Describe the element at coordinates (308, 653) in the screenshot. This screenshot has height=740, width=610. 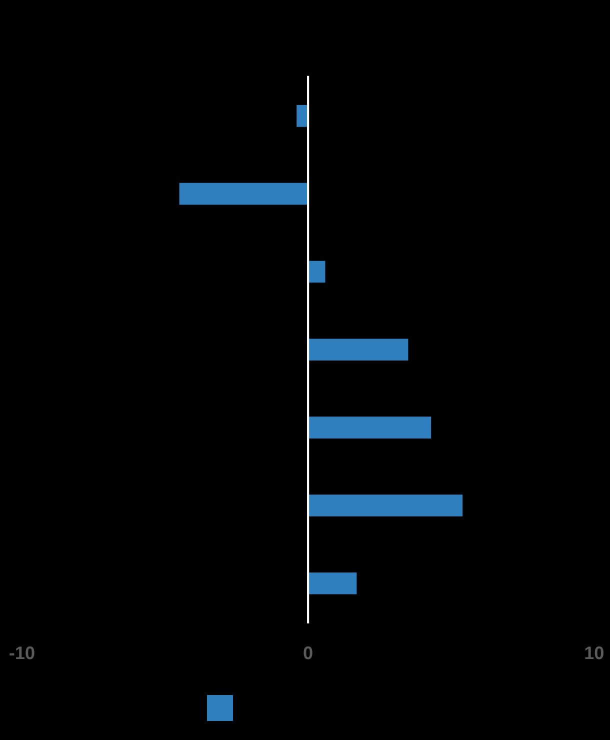
I see `x-tick-label: 0` at that location.